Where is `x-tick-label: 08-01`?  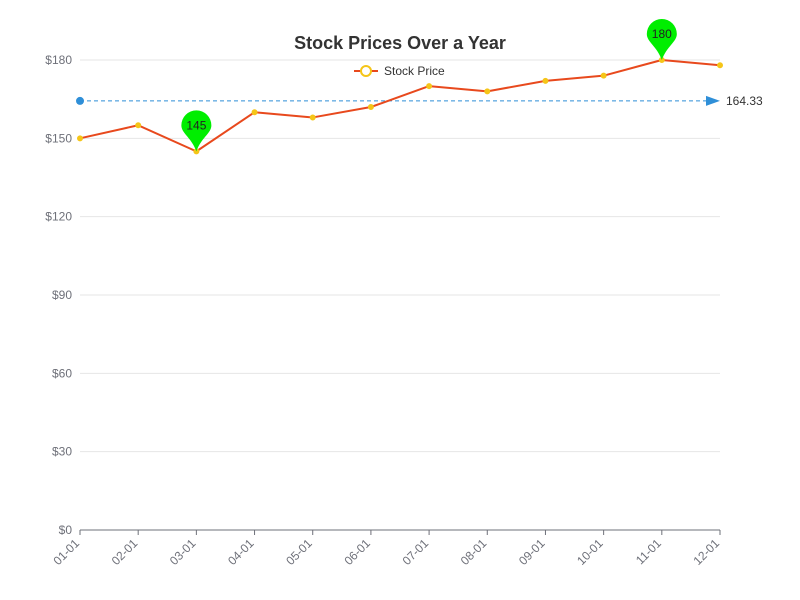
x-tick-label: 08-01 is located at coordinates (474, 552).